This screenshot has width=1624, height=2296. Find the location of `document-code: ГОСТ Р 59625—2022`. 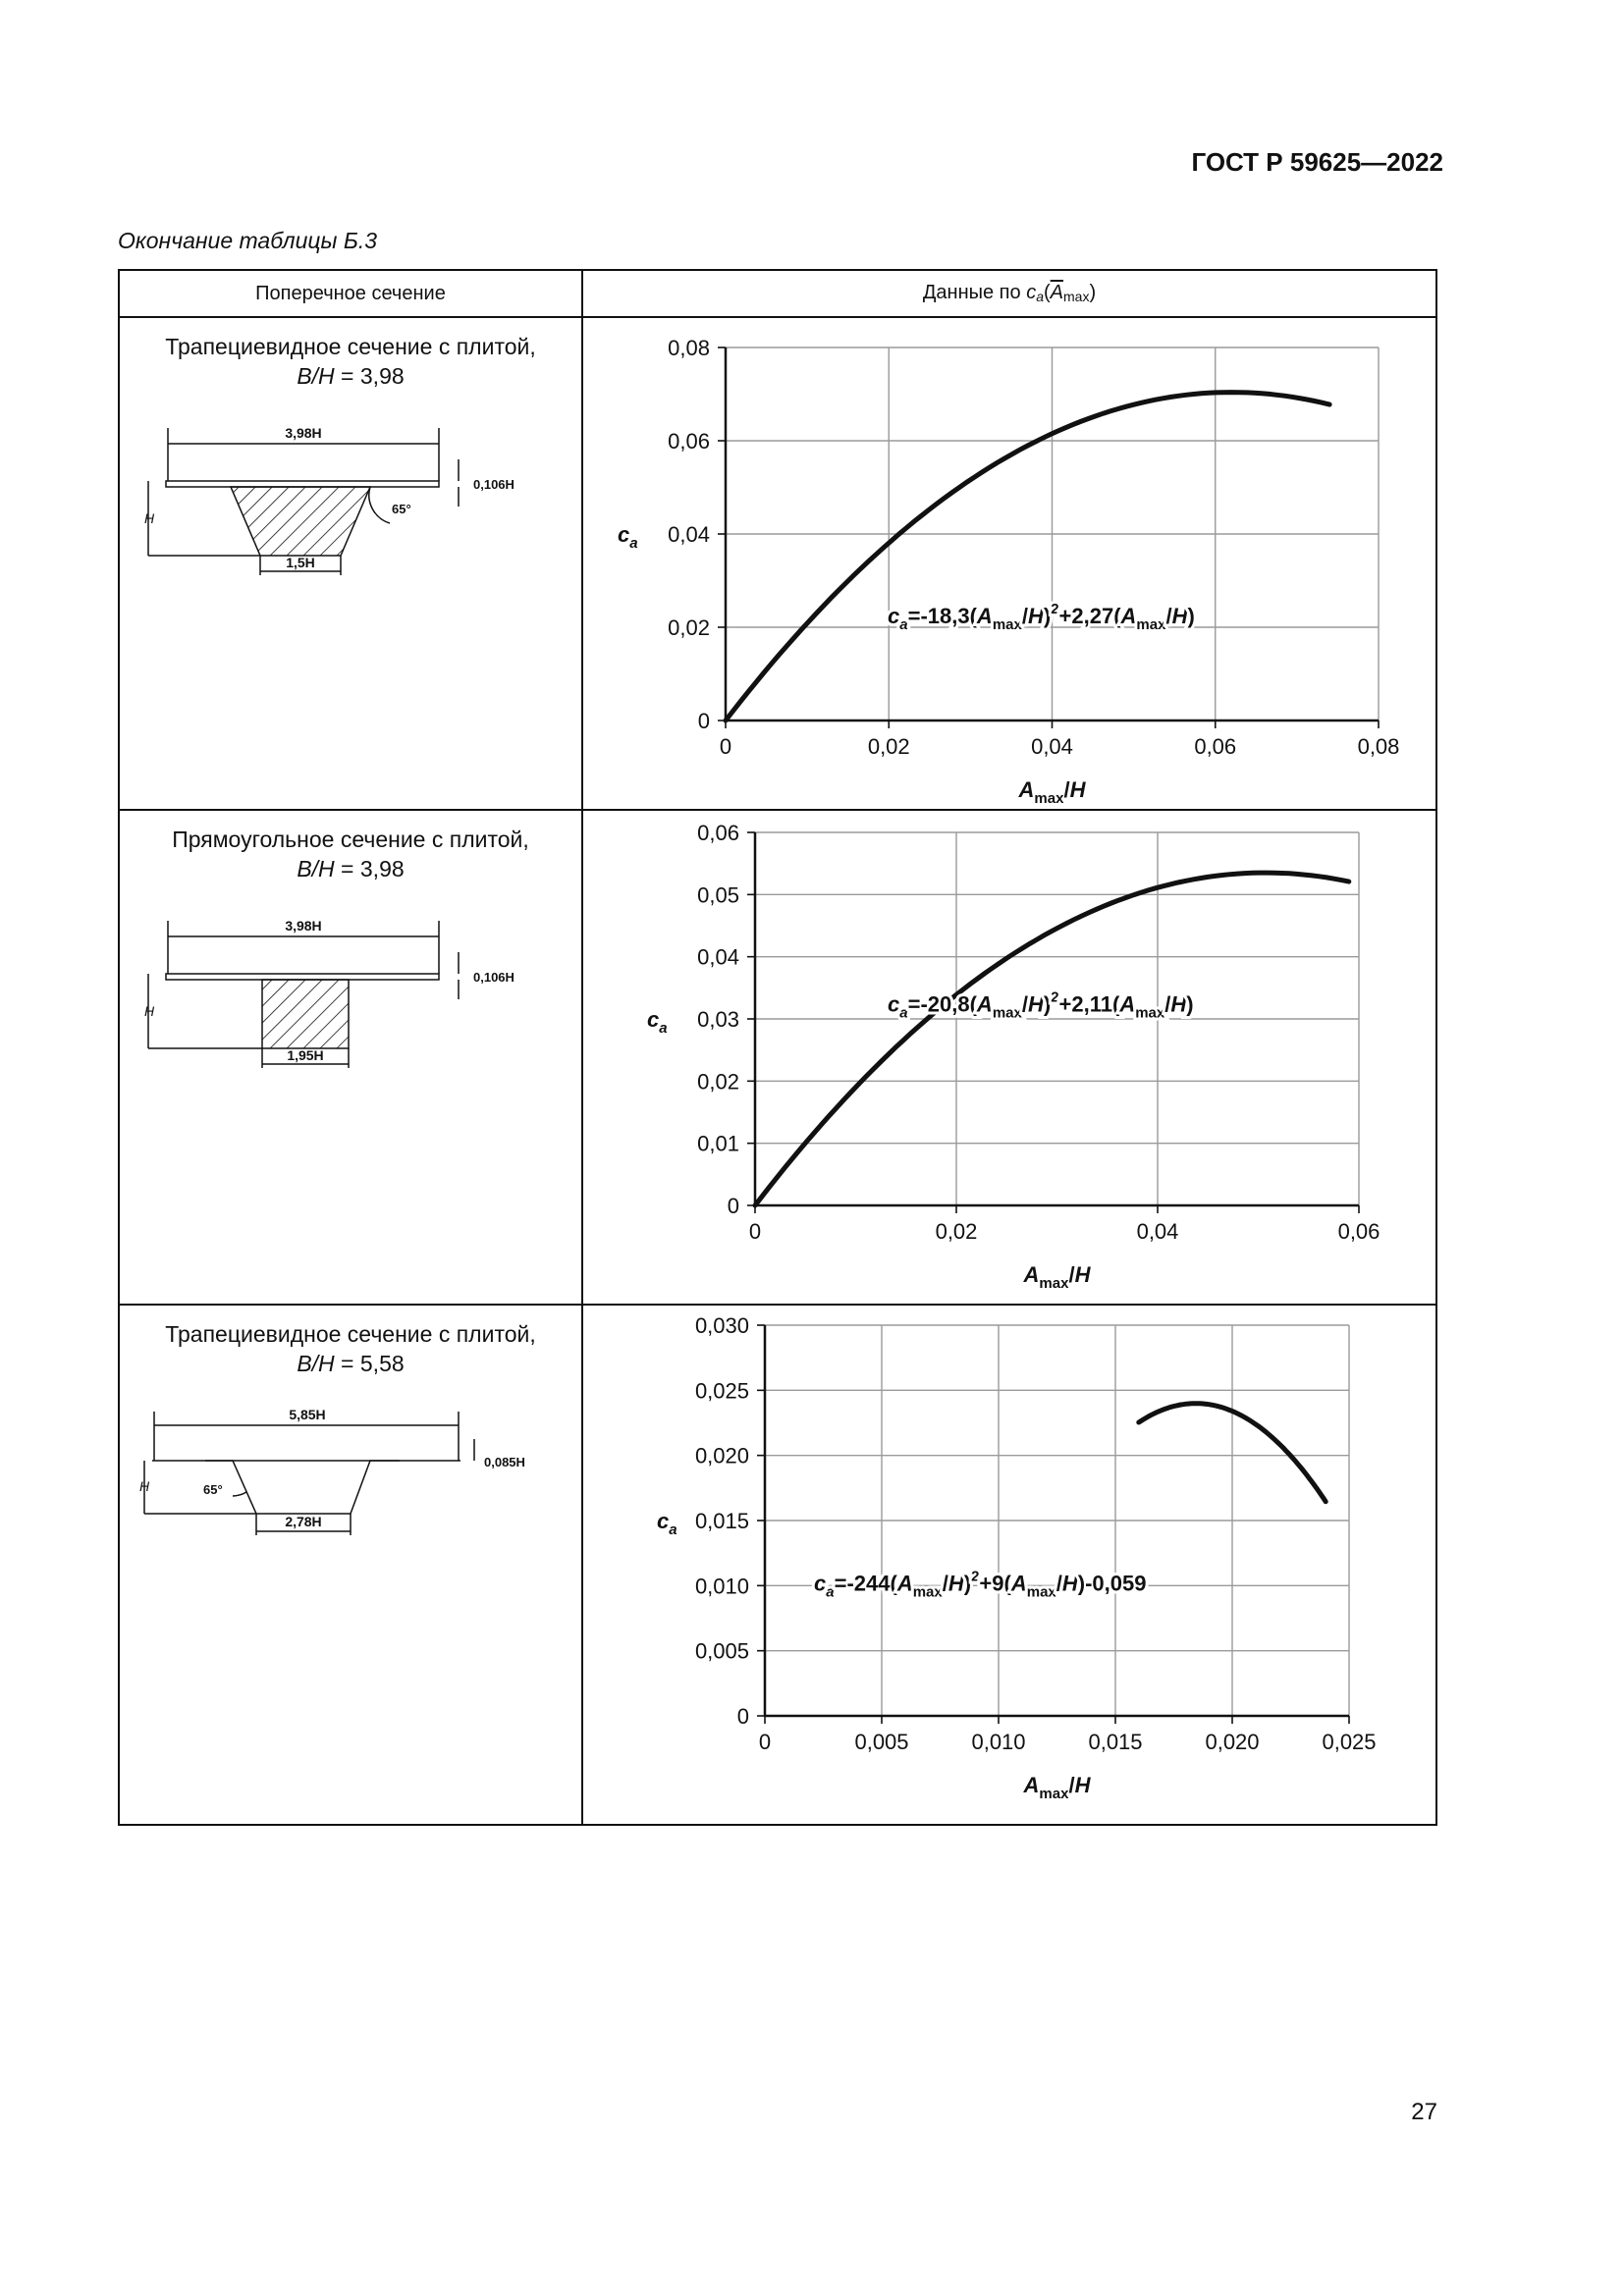

document-code: ГОСТ Р 59625—2022 is located at coordinates (1317, 162).